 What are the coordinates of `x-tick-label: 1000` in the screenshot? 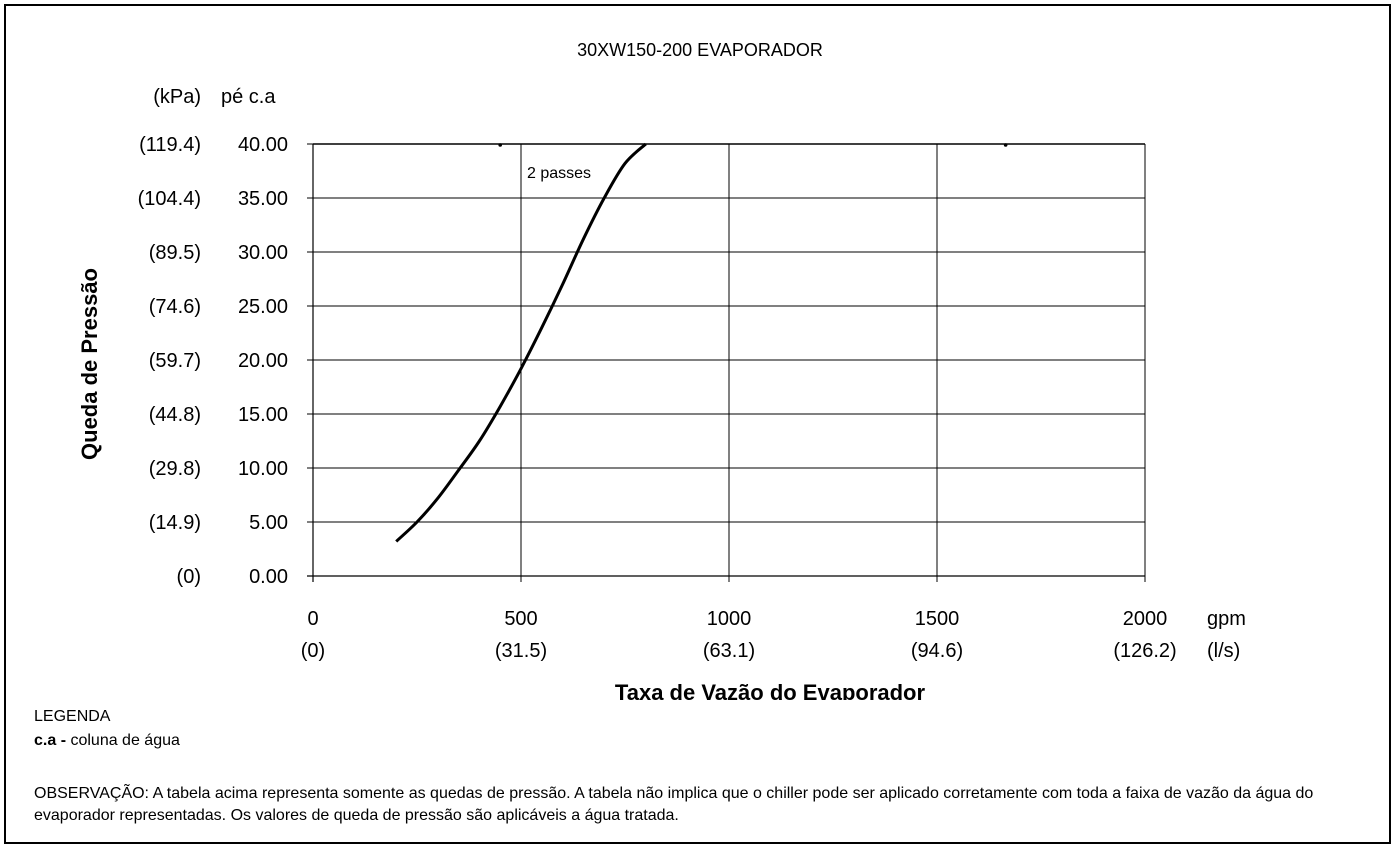 It's located at (729, 619).